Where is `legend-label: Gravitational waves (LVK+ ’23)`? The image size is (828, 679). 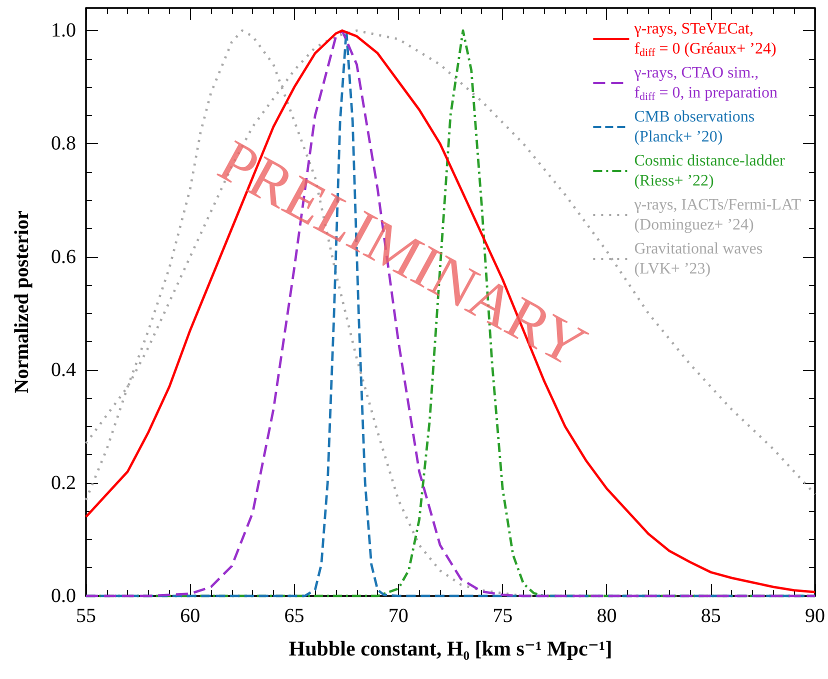 legend-label: Gravitational waves (LVK+ ’23) is located at coordinates (698, 259).